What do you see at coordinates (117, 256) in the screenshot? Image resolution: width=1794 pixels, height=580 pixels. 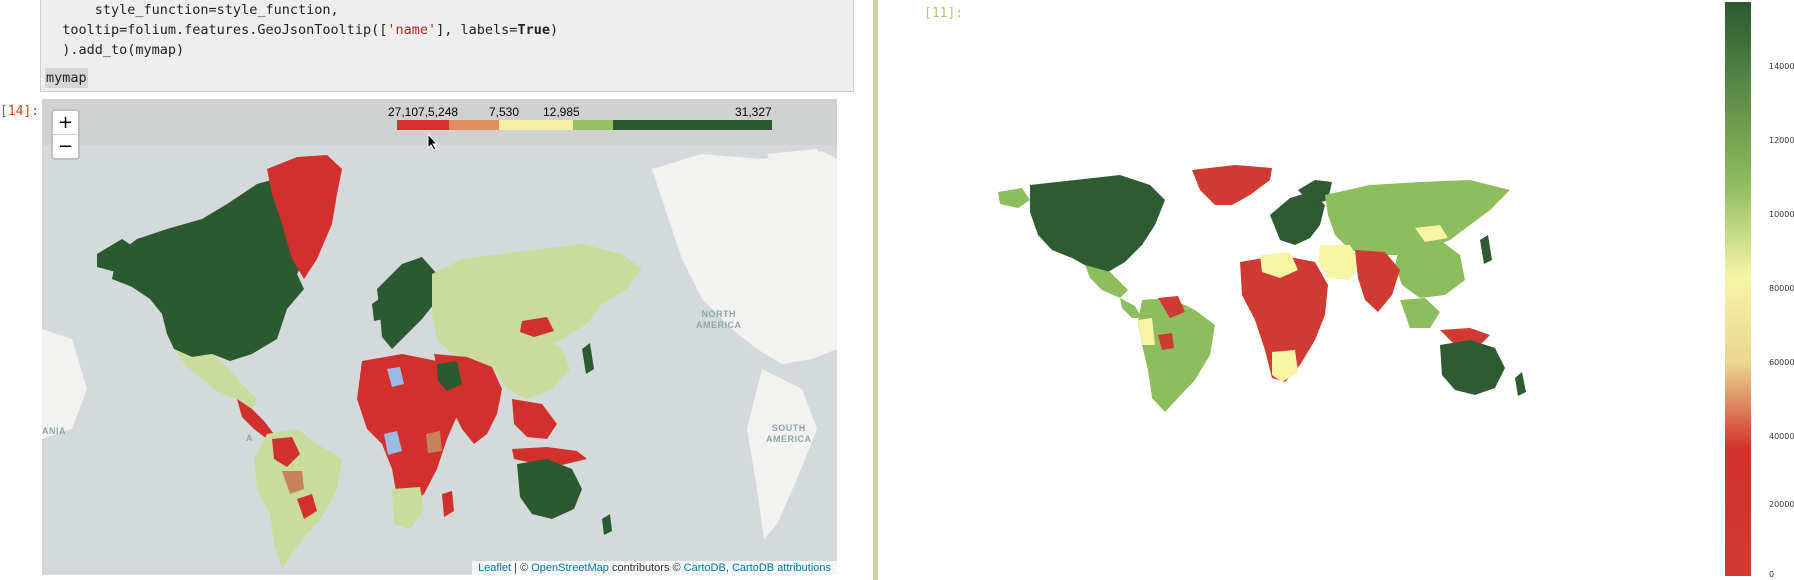 I see `region-alaska` at bounding box center [117, 256].